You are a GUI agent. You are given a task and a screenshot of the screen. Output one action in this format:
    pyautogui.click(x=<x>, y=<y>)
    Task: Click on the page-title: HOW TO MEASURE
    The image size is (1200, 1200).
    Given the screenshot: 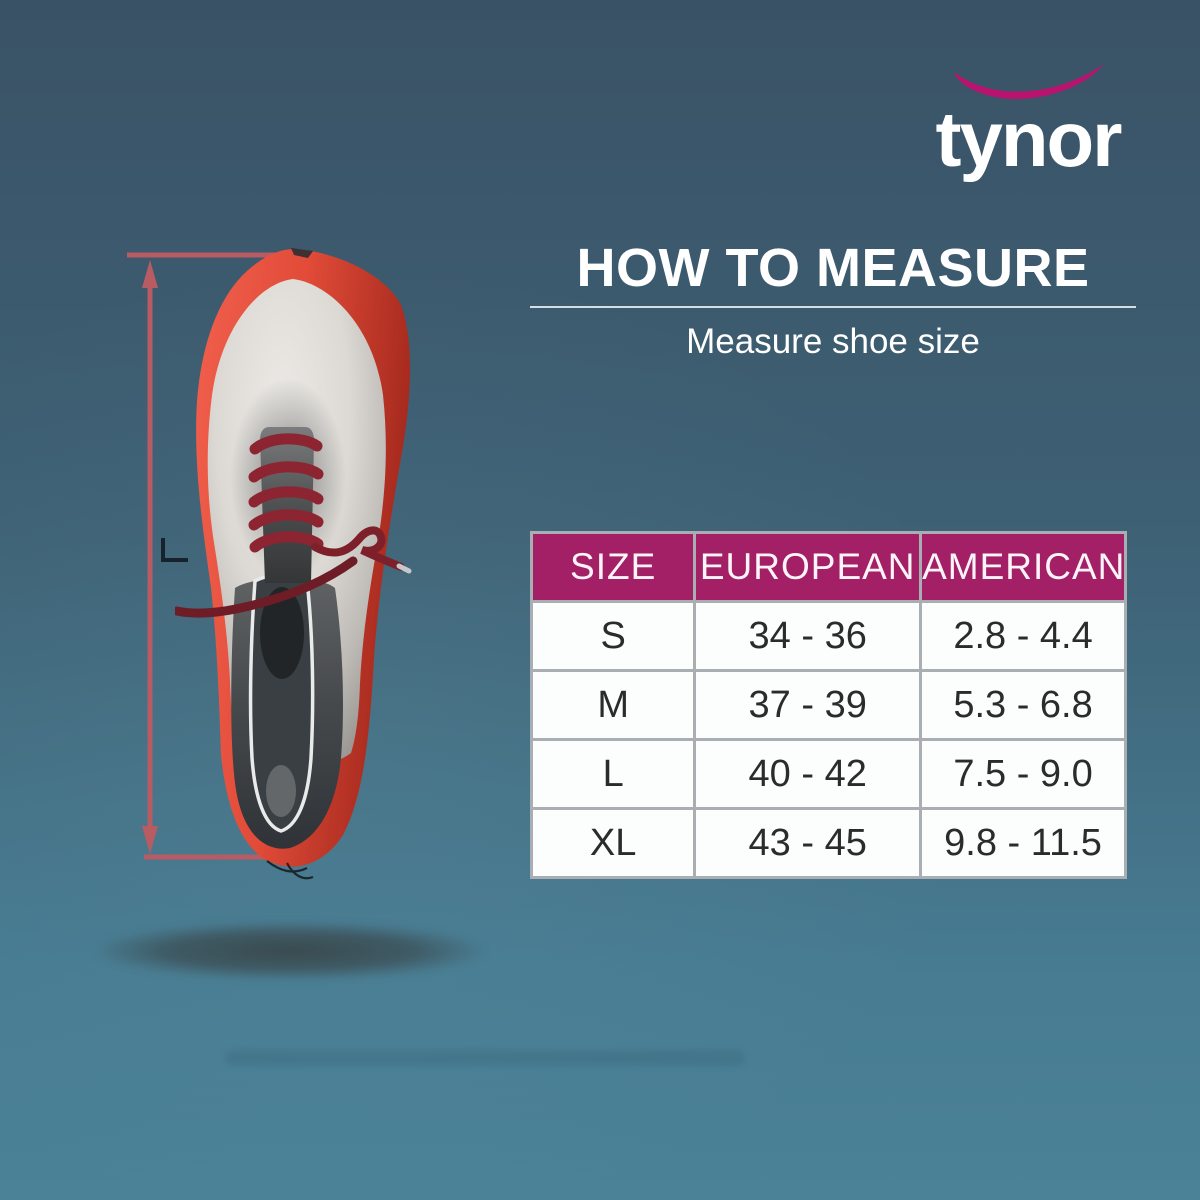 What is the action you would take?
    pyautogui.click(x=833, y=268)
    